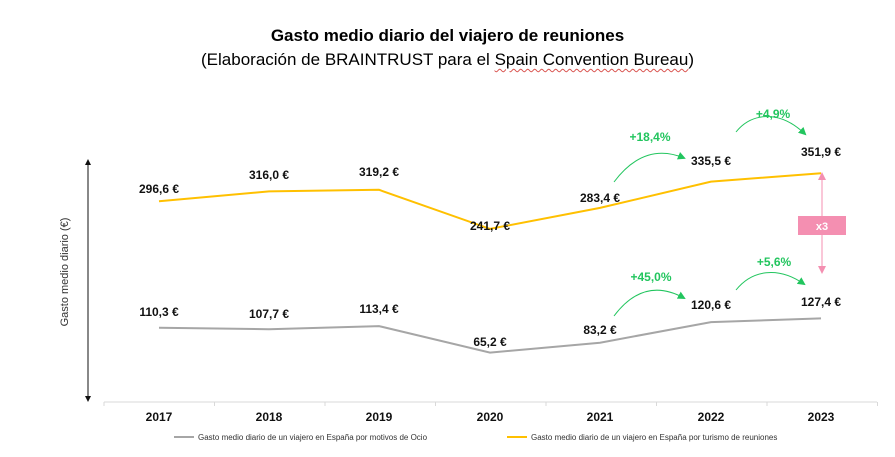 The height and width of the screenshot is (457, 895). What do you see at coordinates (379, 309) in the screenshot?
I see `data-label-0-2: 113,4 €` at bounding box center [379, 309].